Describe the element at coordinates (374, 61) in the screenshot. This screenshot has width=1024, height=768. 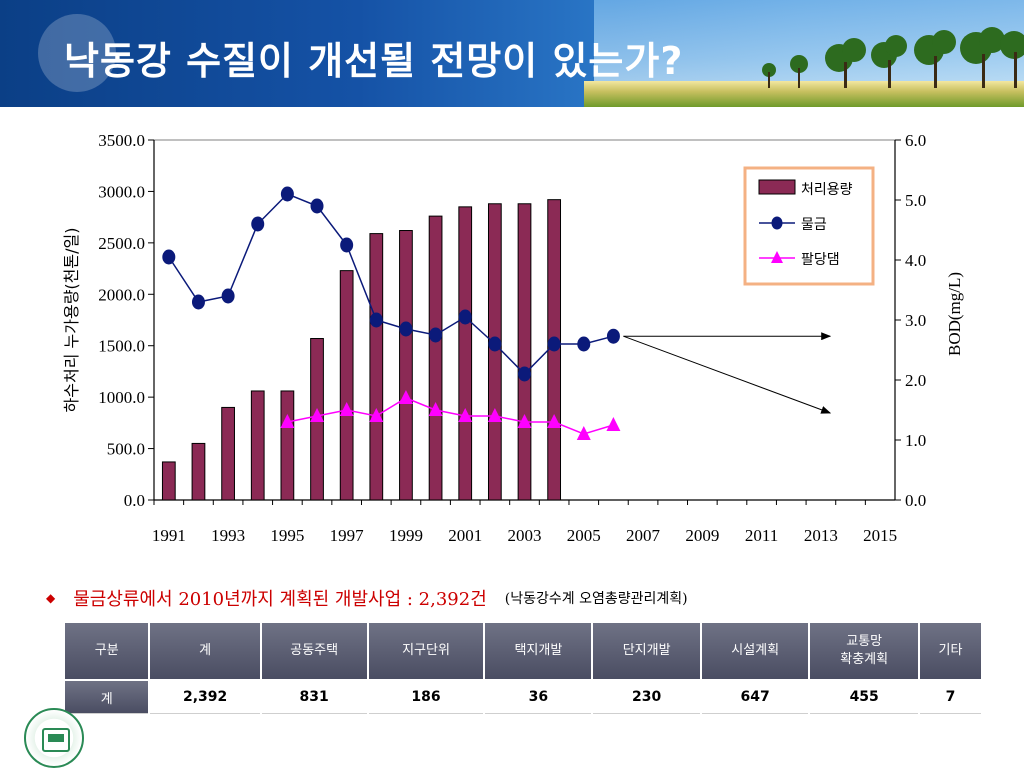
I see `page-title: 낙동강 수질이 개선될 전망이 있는가?` at that location.